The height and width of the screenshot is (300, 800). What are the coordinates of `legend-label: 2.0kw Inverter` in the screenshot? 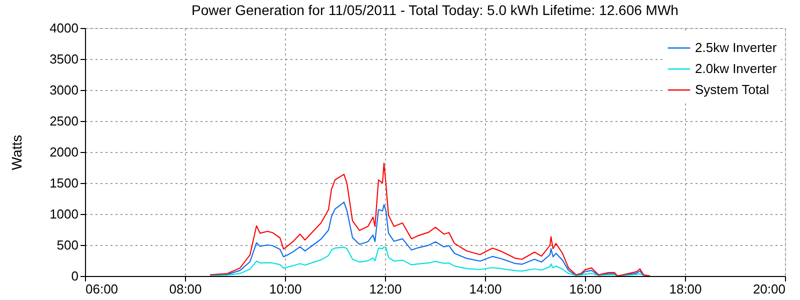 It's located at (736, 68).